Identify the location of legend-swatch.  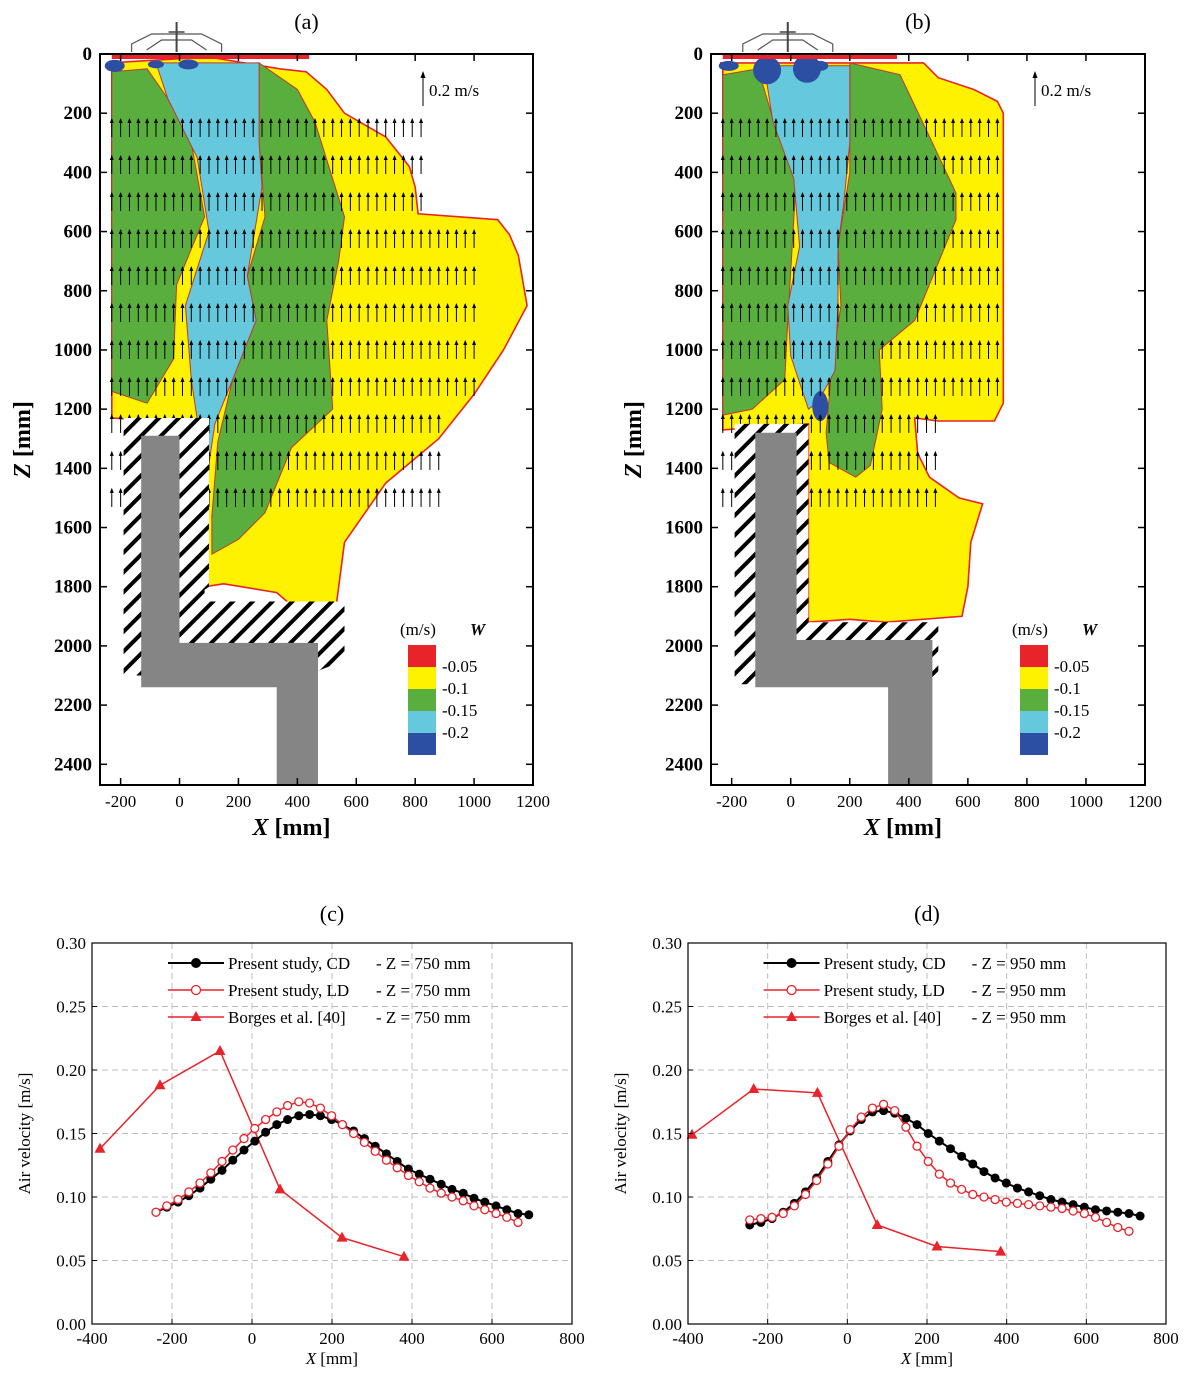
(1034, 722).